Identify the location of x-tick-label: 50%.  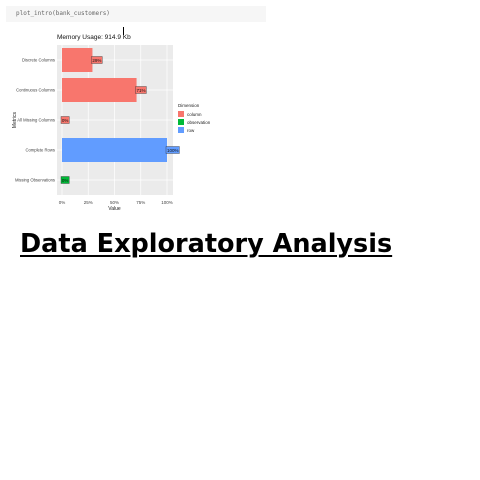
(114, 202).